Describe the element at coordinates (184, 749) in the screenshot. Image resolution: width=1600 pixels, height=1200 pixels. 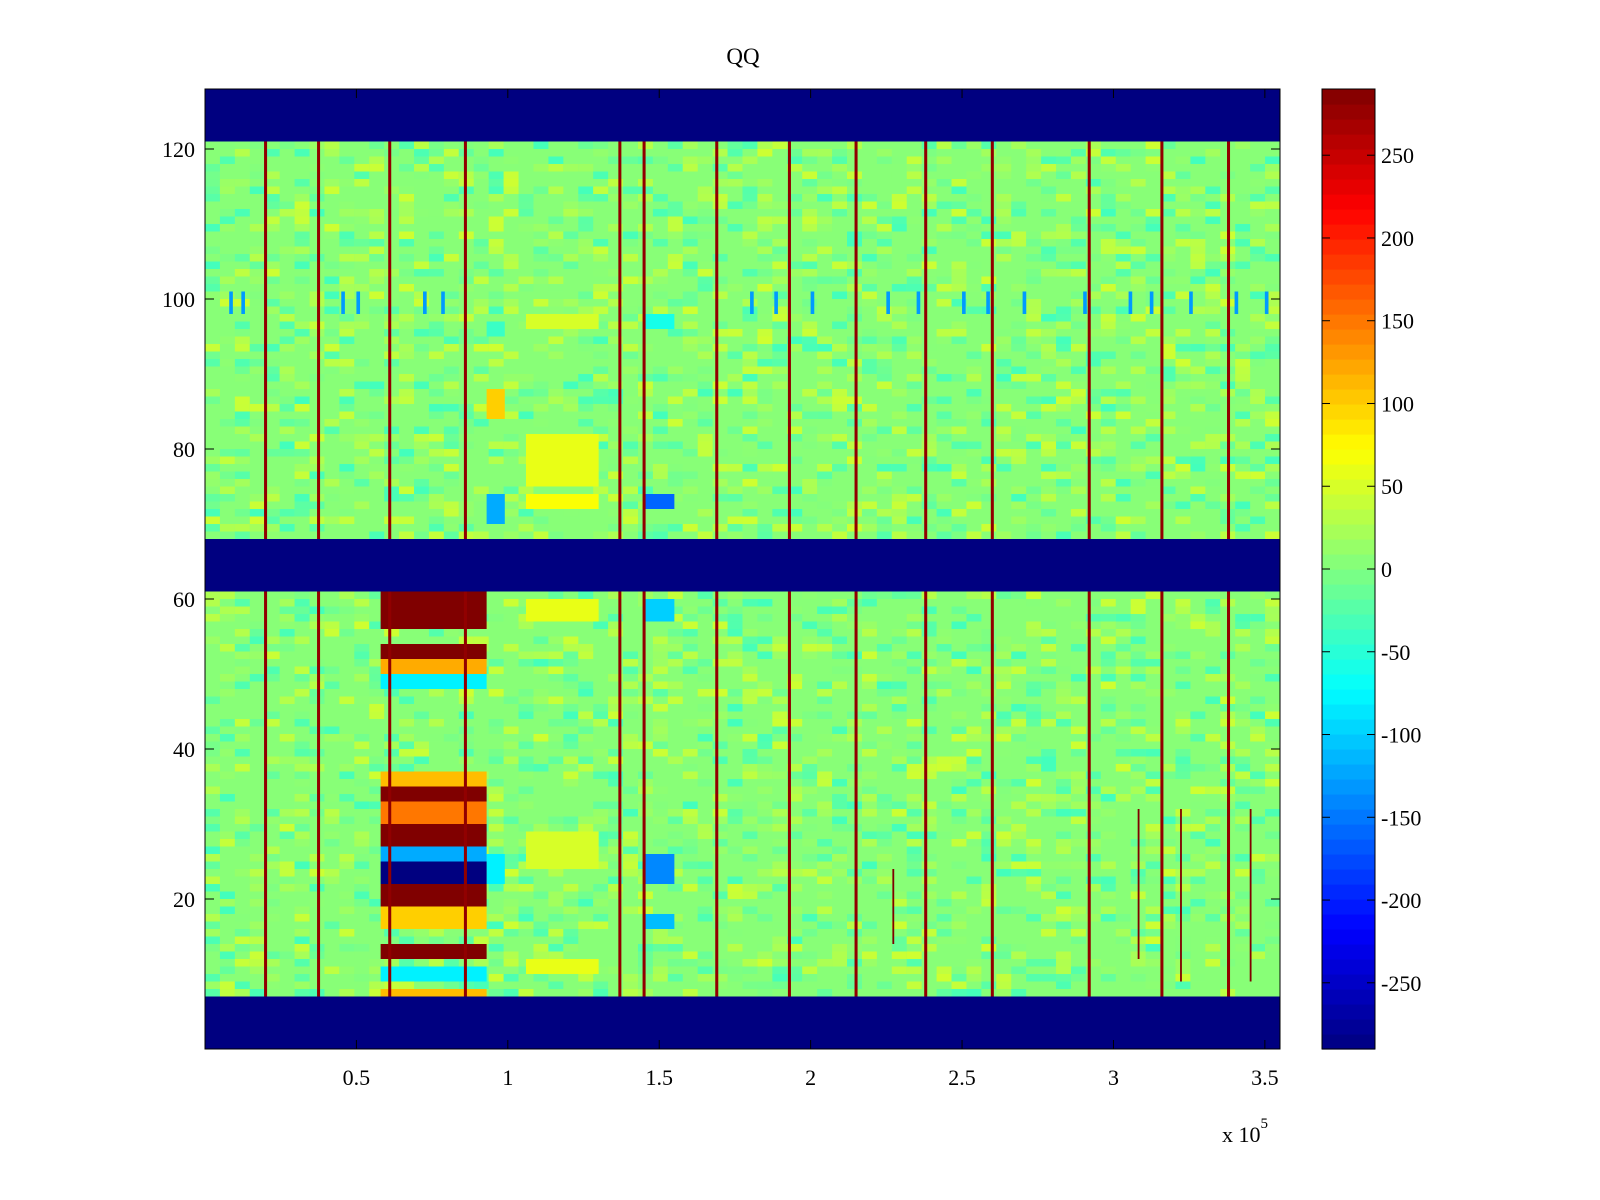
I see `y-tick-label: 40` at that location.